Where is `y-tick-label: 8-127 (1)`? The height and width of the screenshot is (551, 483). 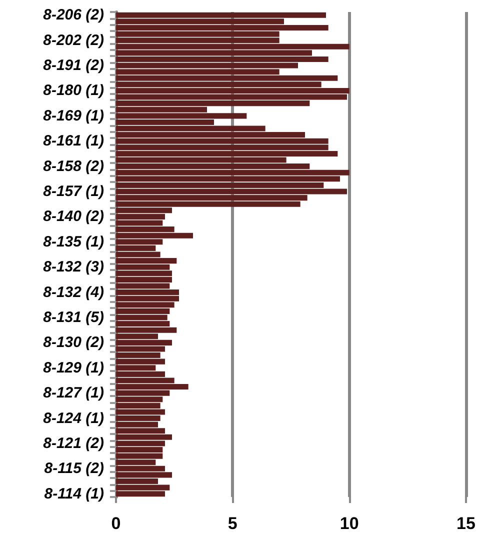
y-tick-label: 8-127 (1) is located at coordinates (73, 393).